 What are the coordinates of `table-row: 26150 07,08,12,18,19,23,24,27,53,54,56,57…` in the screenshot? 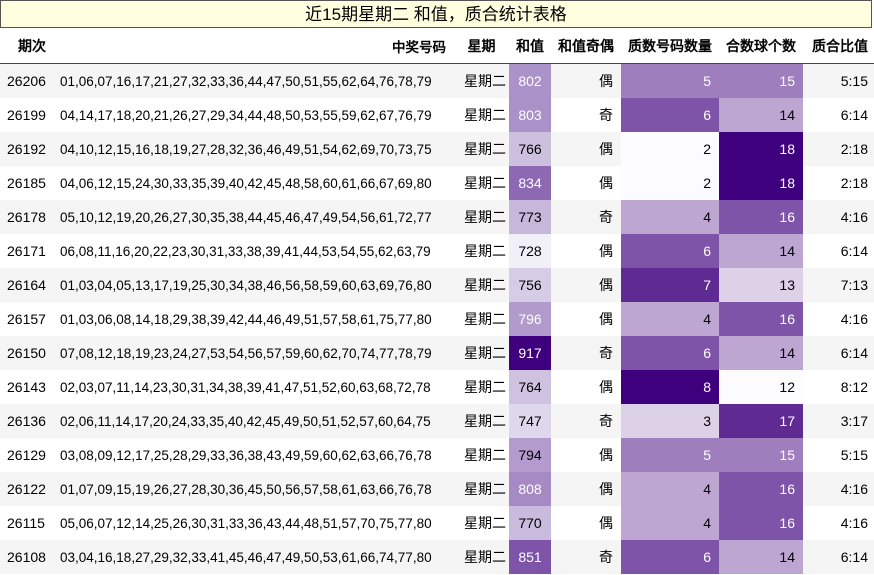 It's located at (437, 353).